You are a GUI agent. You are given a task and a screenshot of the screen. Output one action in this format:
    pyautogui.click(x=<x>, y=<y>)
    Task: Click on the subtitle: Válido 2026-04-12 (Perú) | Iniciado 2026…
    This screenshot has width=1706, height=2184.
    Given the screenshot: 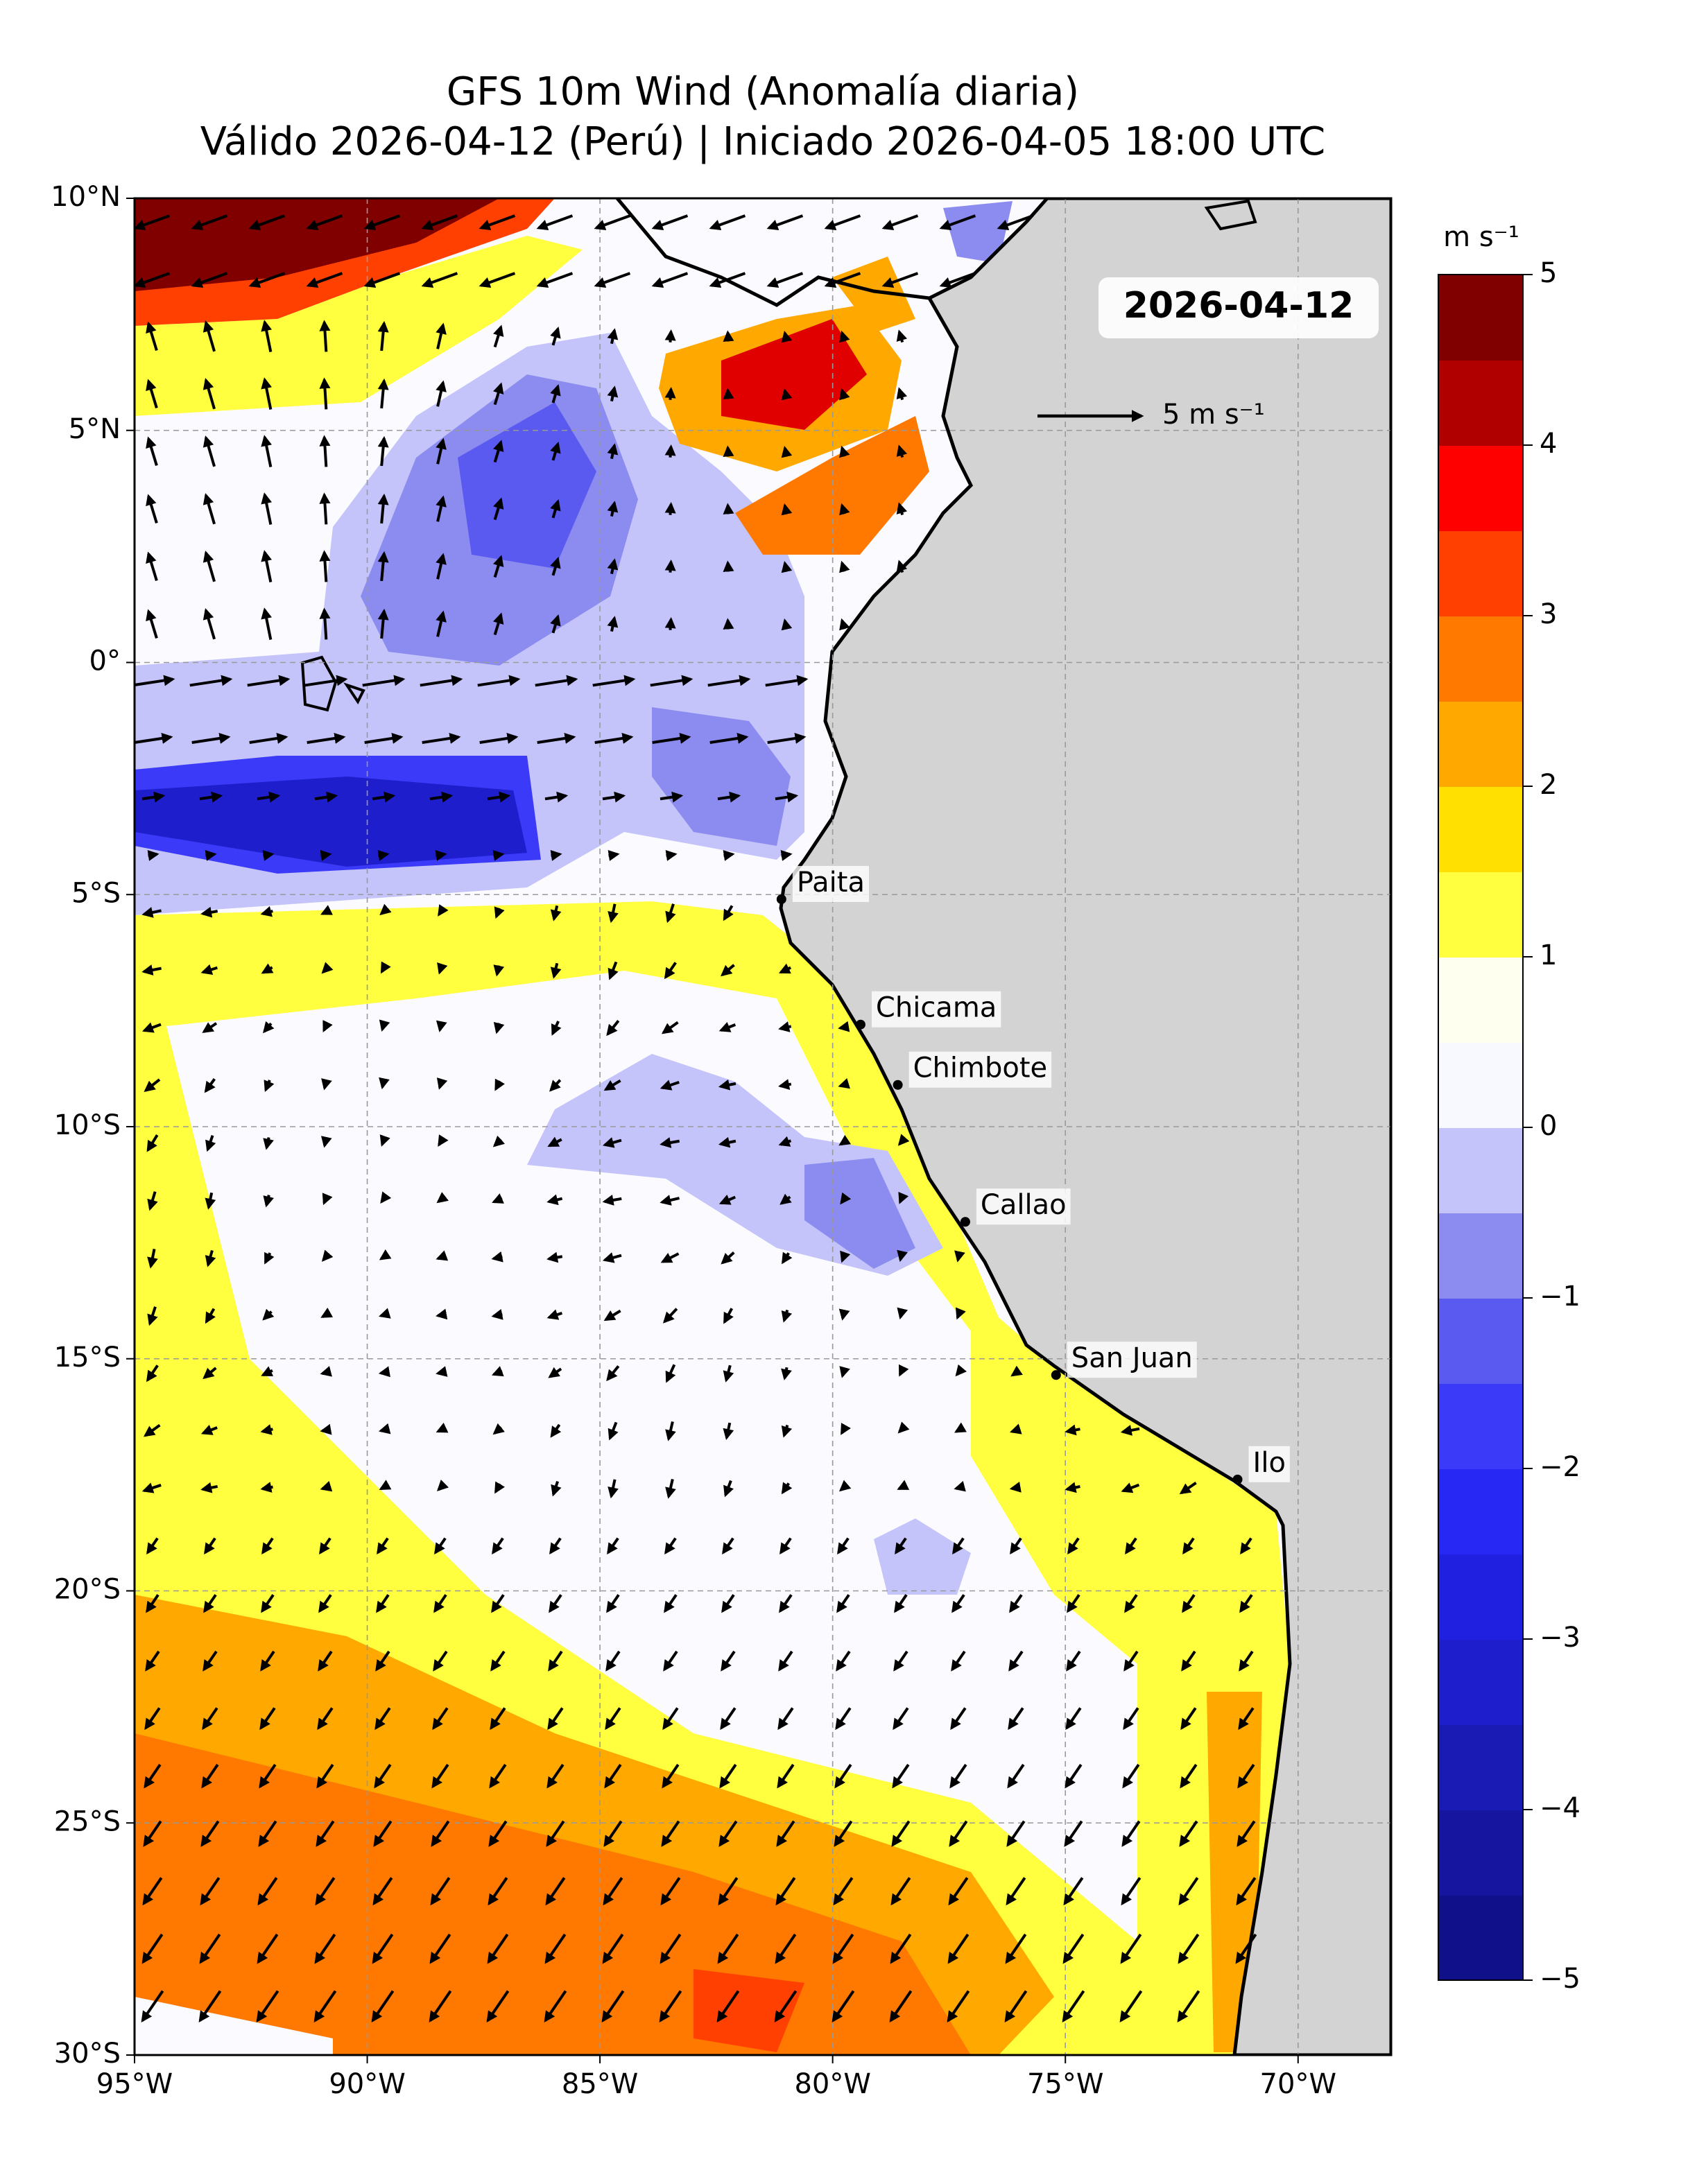 What is the action you would take?
    pyautogui.click(x=762, y=141)
    